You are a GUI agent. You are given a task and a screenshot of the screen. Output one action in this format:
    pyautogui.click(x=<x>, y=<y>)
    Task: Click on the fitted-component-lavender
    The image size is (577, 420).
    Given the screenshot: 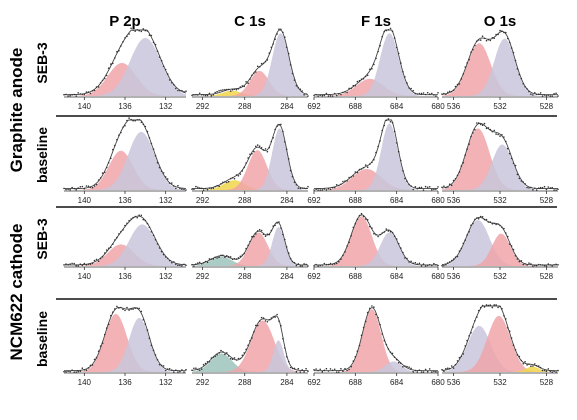 What is the action you would take?
    pyautogui.click(x=376, y=366)
    